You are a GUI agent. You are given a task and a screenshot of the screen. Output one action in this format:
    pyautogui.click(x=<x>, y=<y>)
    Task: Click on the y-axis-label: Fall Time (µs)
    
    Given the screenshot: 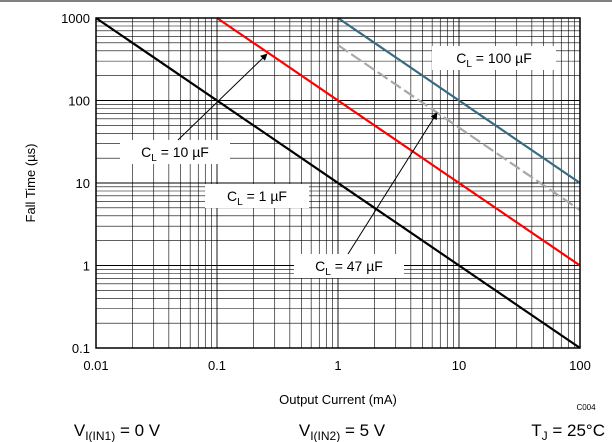 What is the action you would take?
    pyautogui.click(x=30, y=183)
    